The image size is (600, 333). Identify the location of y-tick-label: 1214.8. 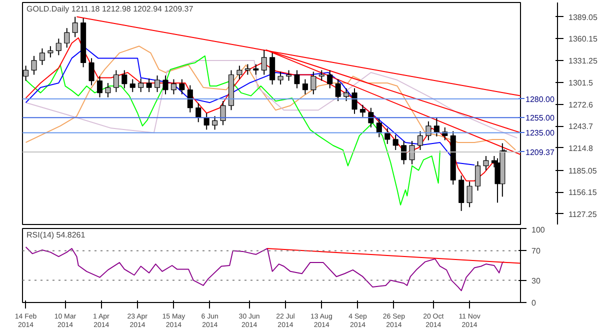
(581, 148).